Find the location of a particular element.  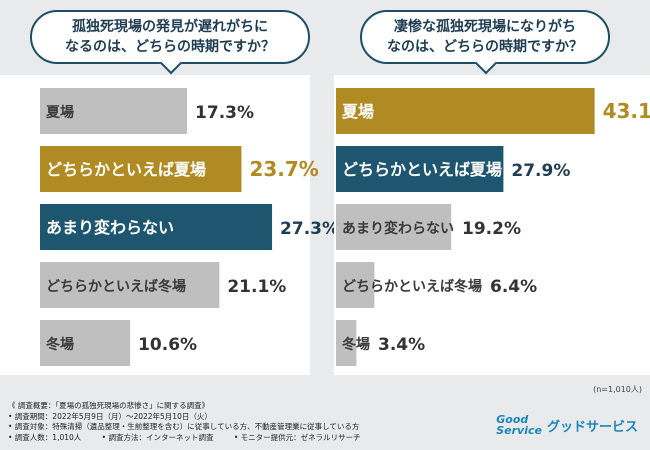

category-label-right-4: 冬場 is located at coordinates (356, 344).